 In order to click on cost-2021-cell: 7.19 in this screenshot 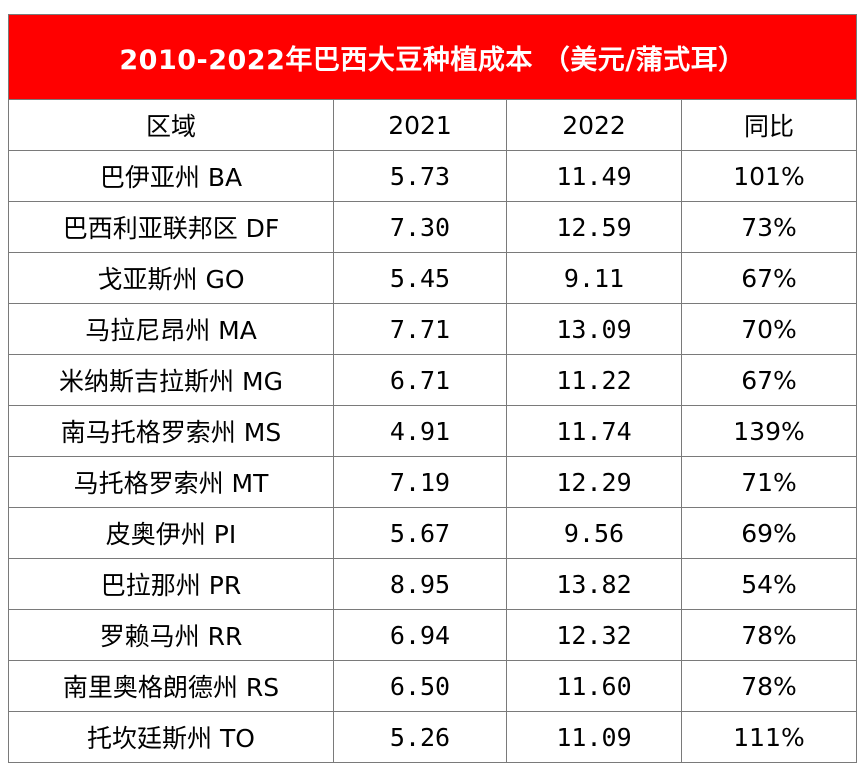, I will do `click(420, 482)`.